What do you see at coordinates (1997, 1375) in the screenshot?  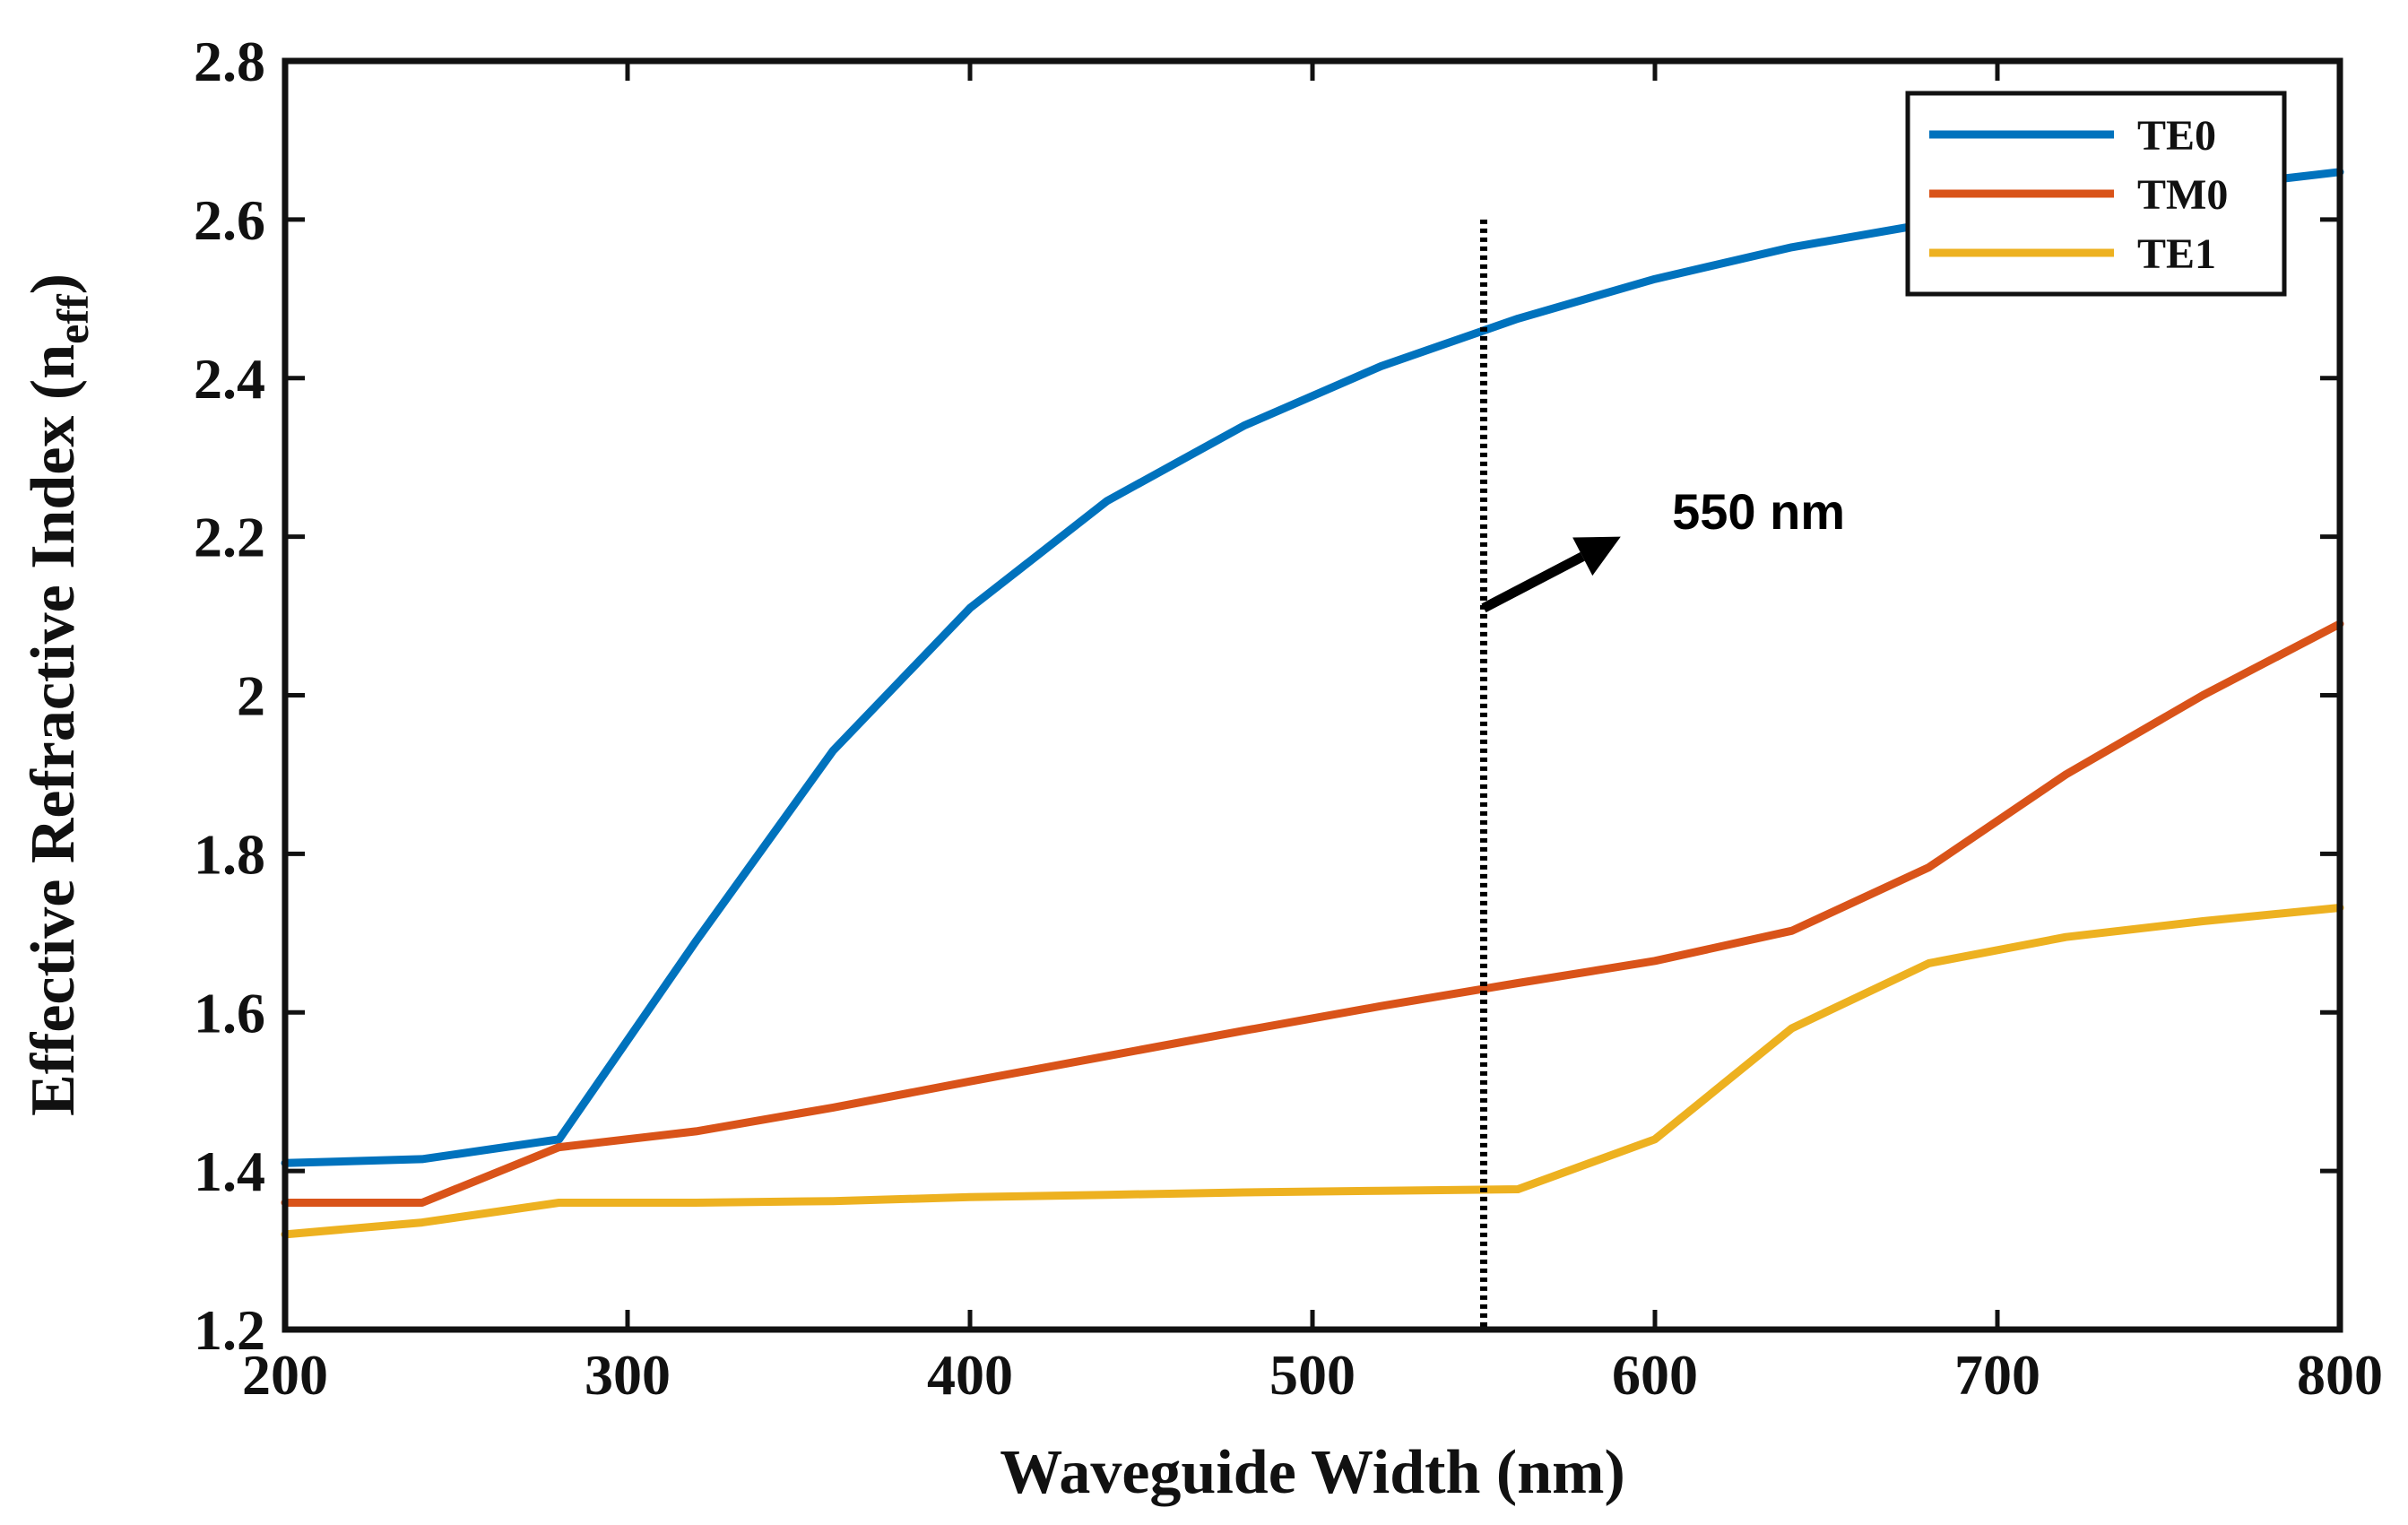 I see `x-tick-label: 700` at bounding box center [1997, 1375].